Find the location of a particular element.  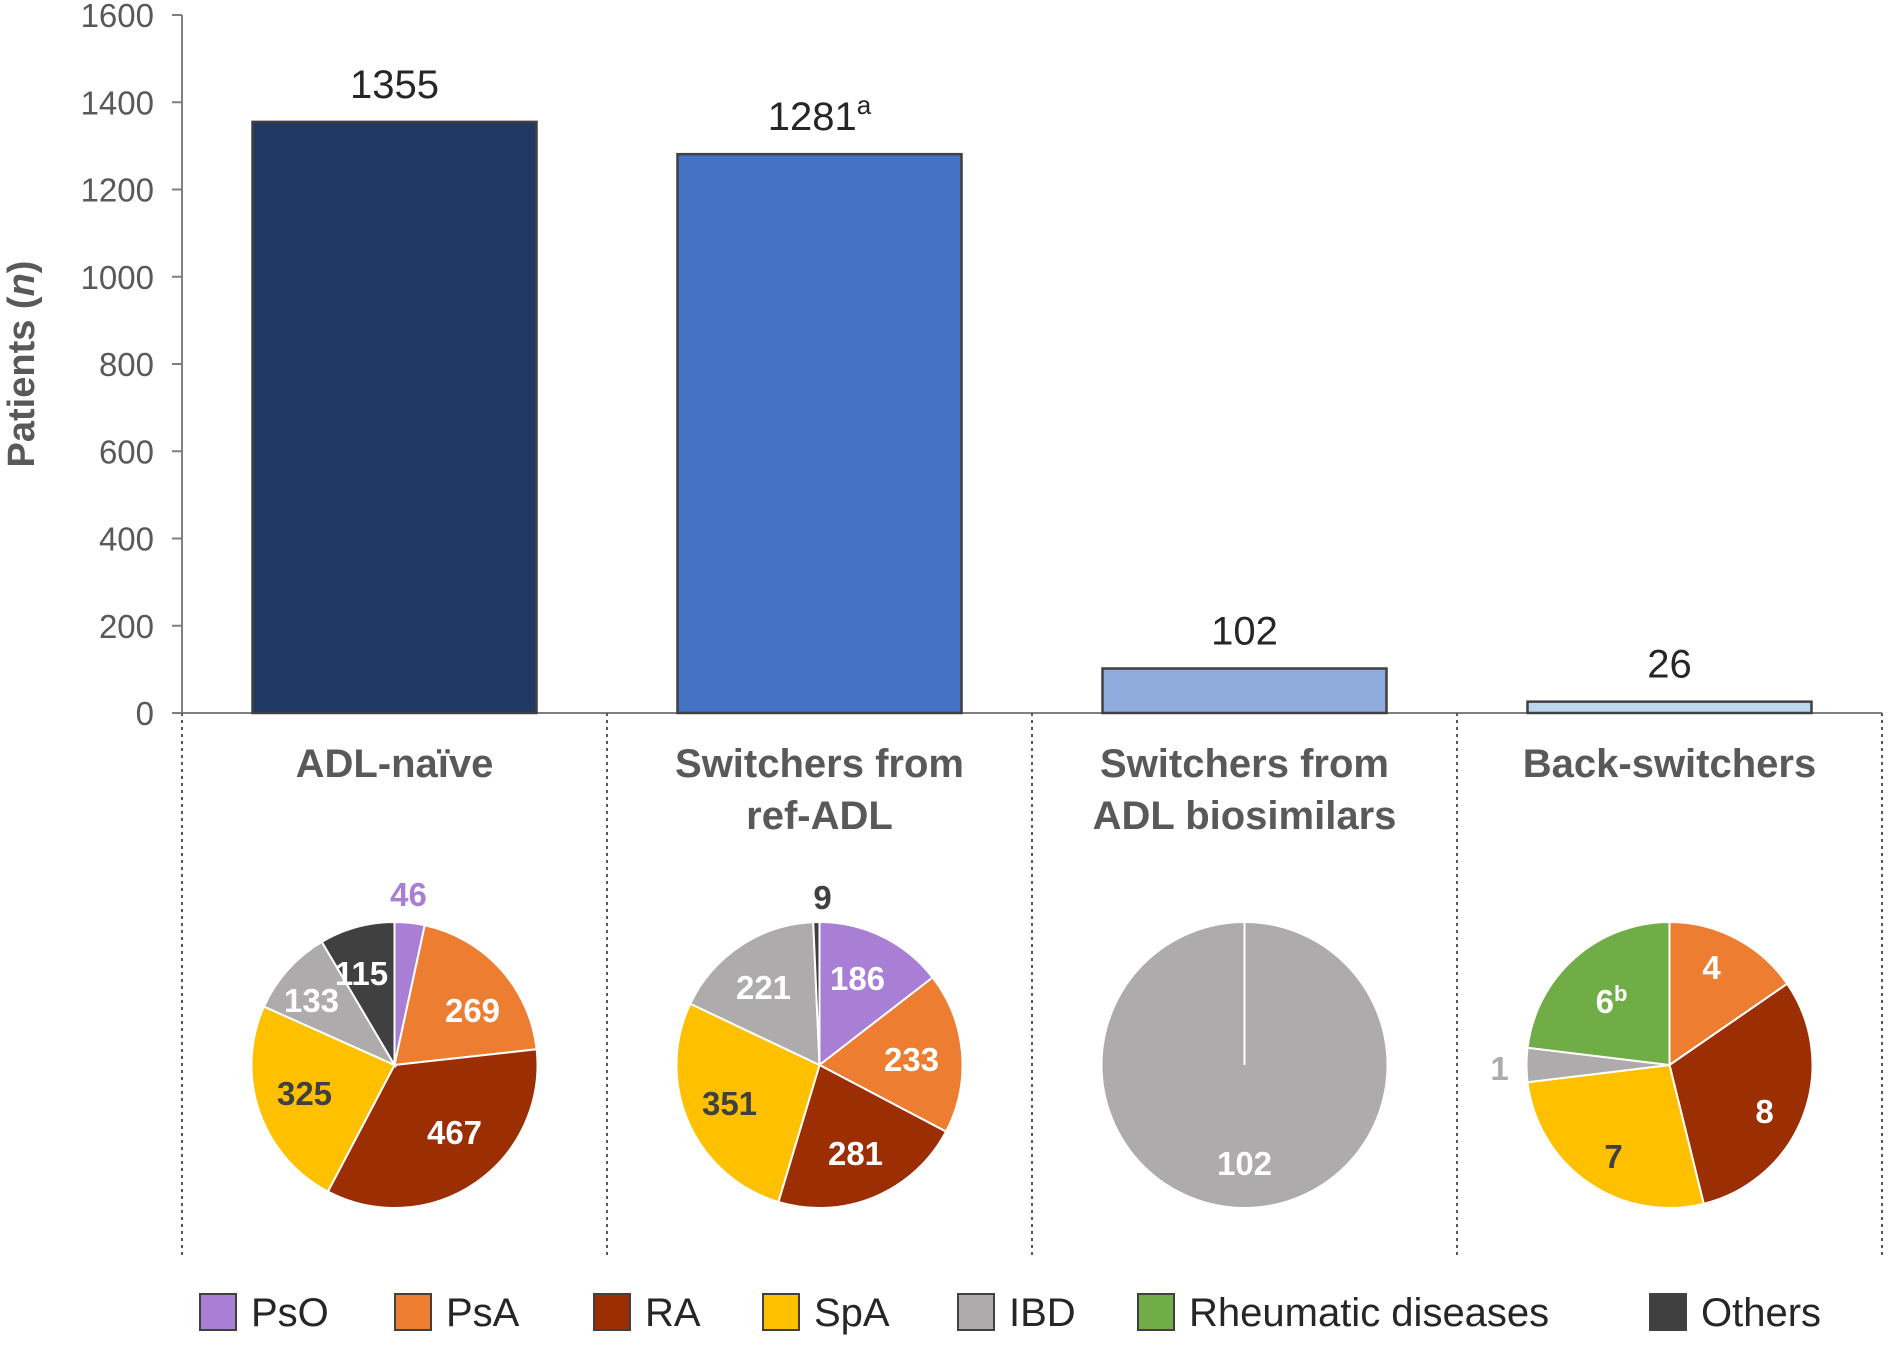

pie-slice-label: 7 is located at coordinates (1613, 1156).